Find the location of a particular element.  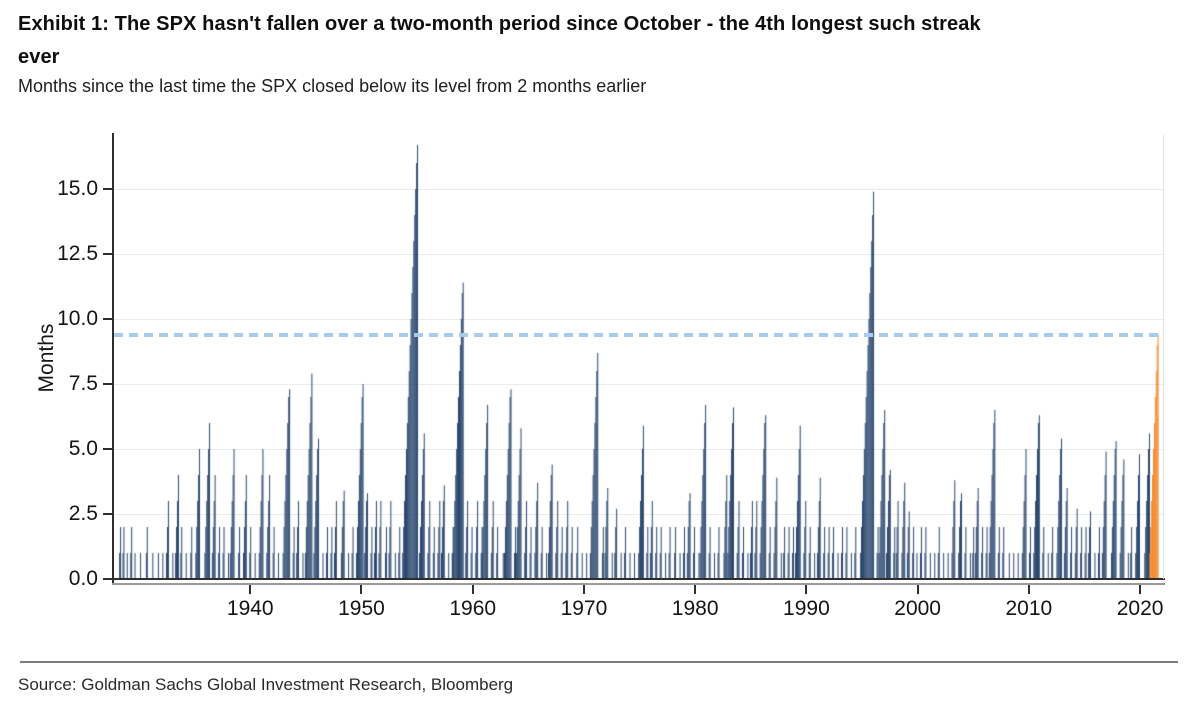

x-tick-label-1990: 1990 is located at coordinates (806, 608).